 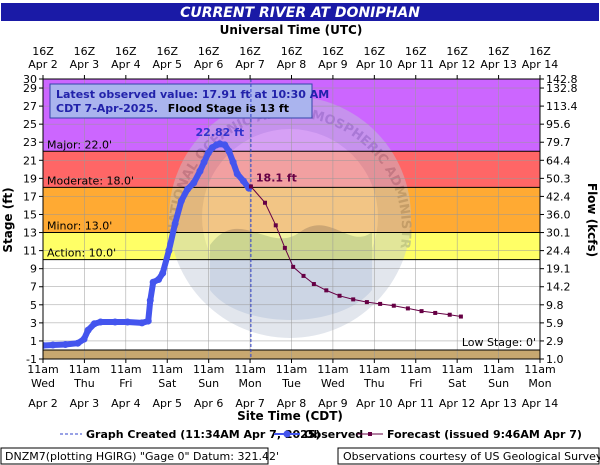 What do you see at coordinates (558, 178) in the screenshot?
I see `flow-tick-50-3: 50.3` at bounding box center [558, 178].